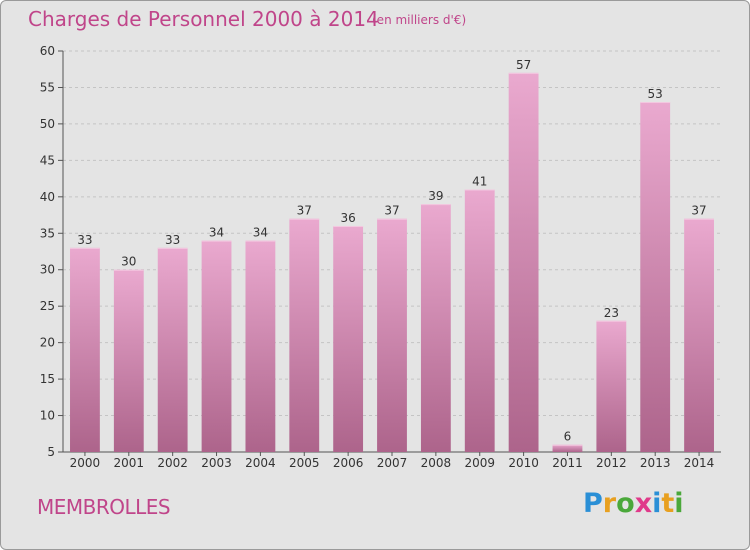 The height and width of the screenshot is (550, 750). Describe the element at coordinates (668, 503) in the screenshot. I see `logo-letter: t` at that location.